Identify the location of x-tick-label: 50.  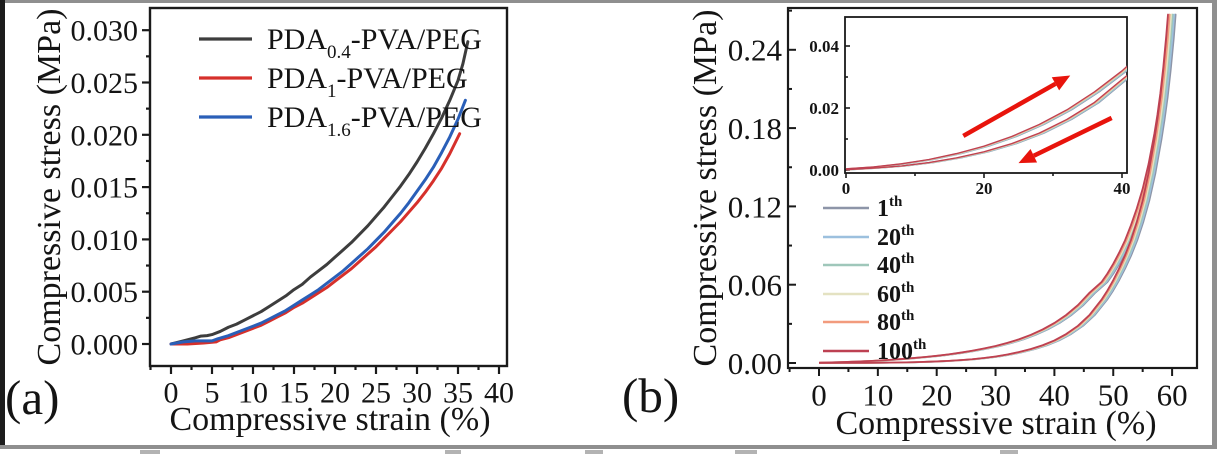
(1113, 394).